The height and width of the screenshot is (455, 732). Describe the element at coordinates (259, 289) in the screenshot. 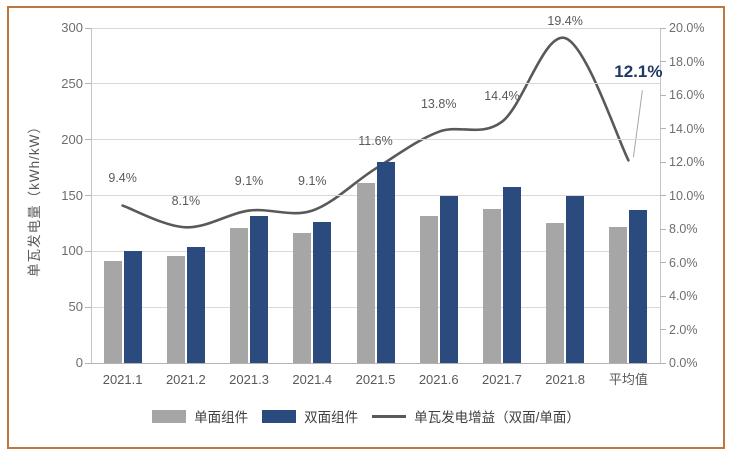

I see `bar-bifacial-2021.3` at that location.